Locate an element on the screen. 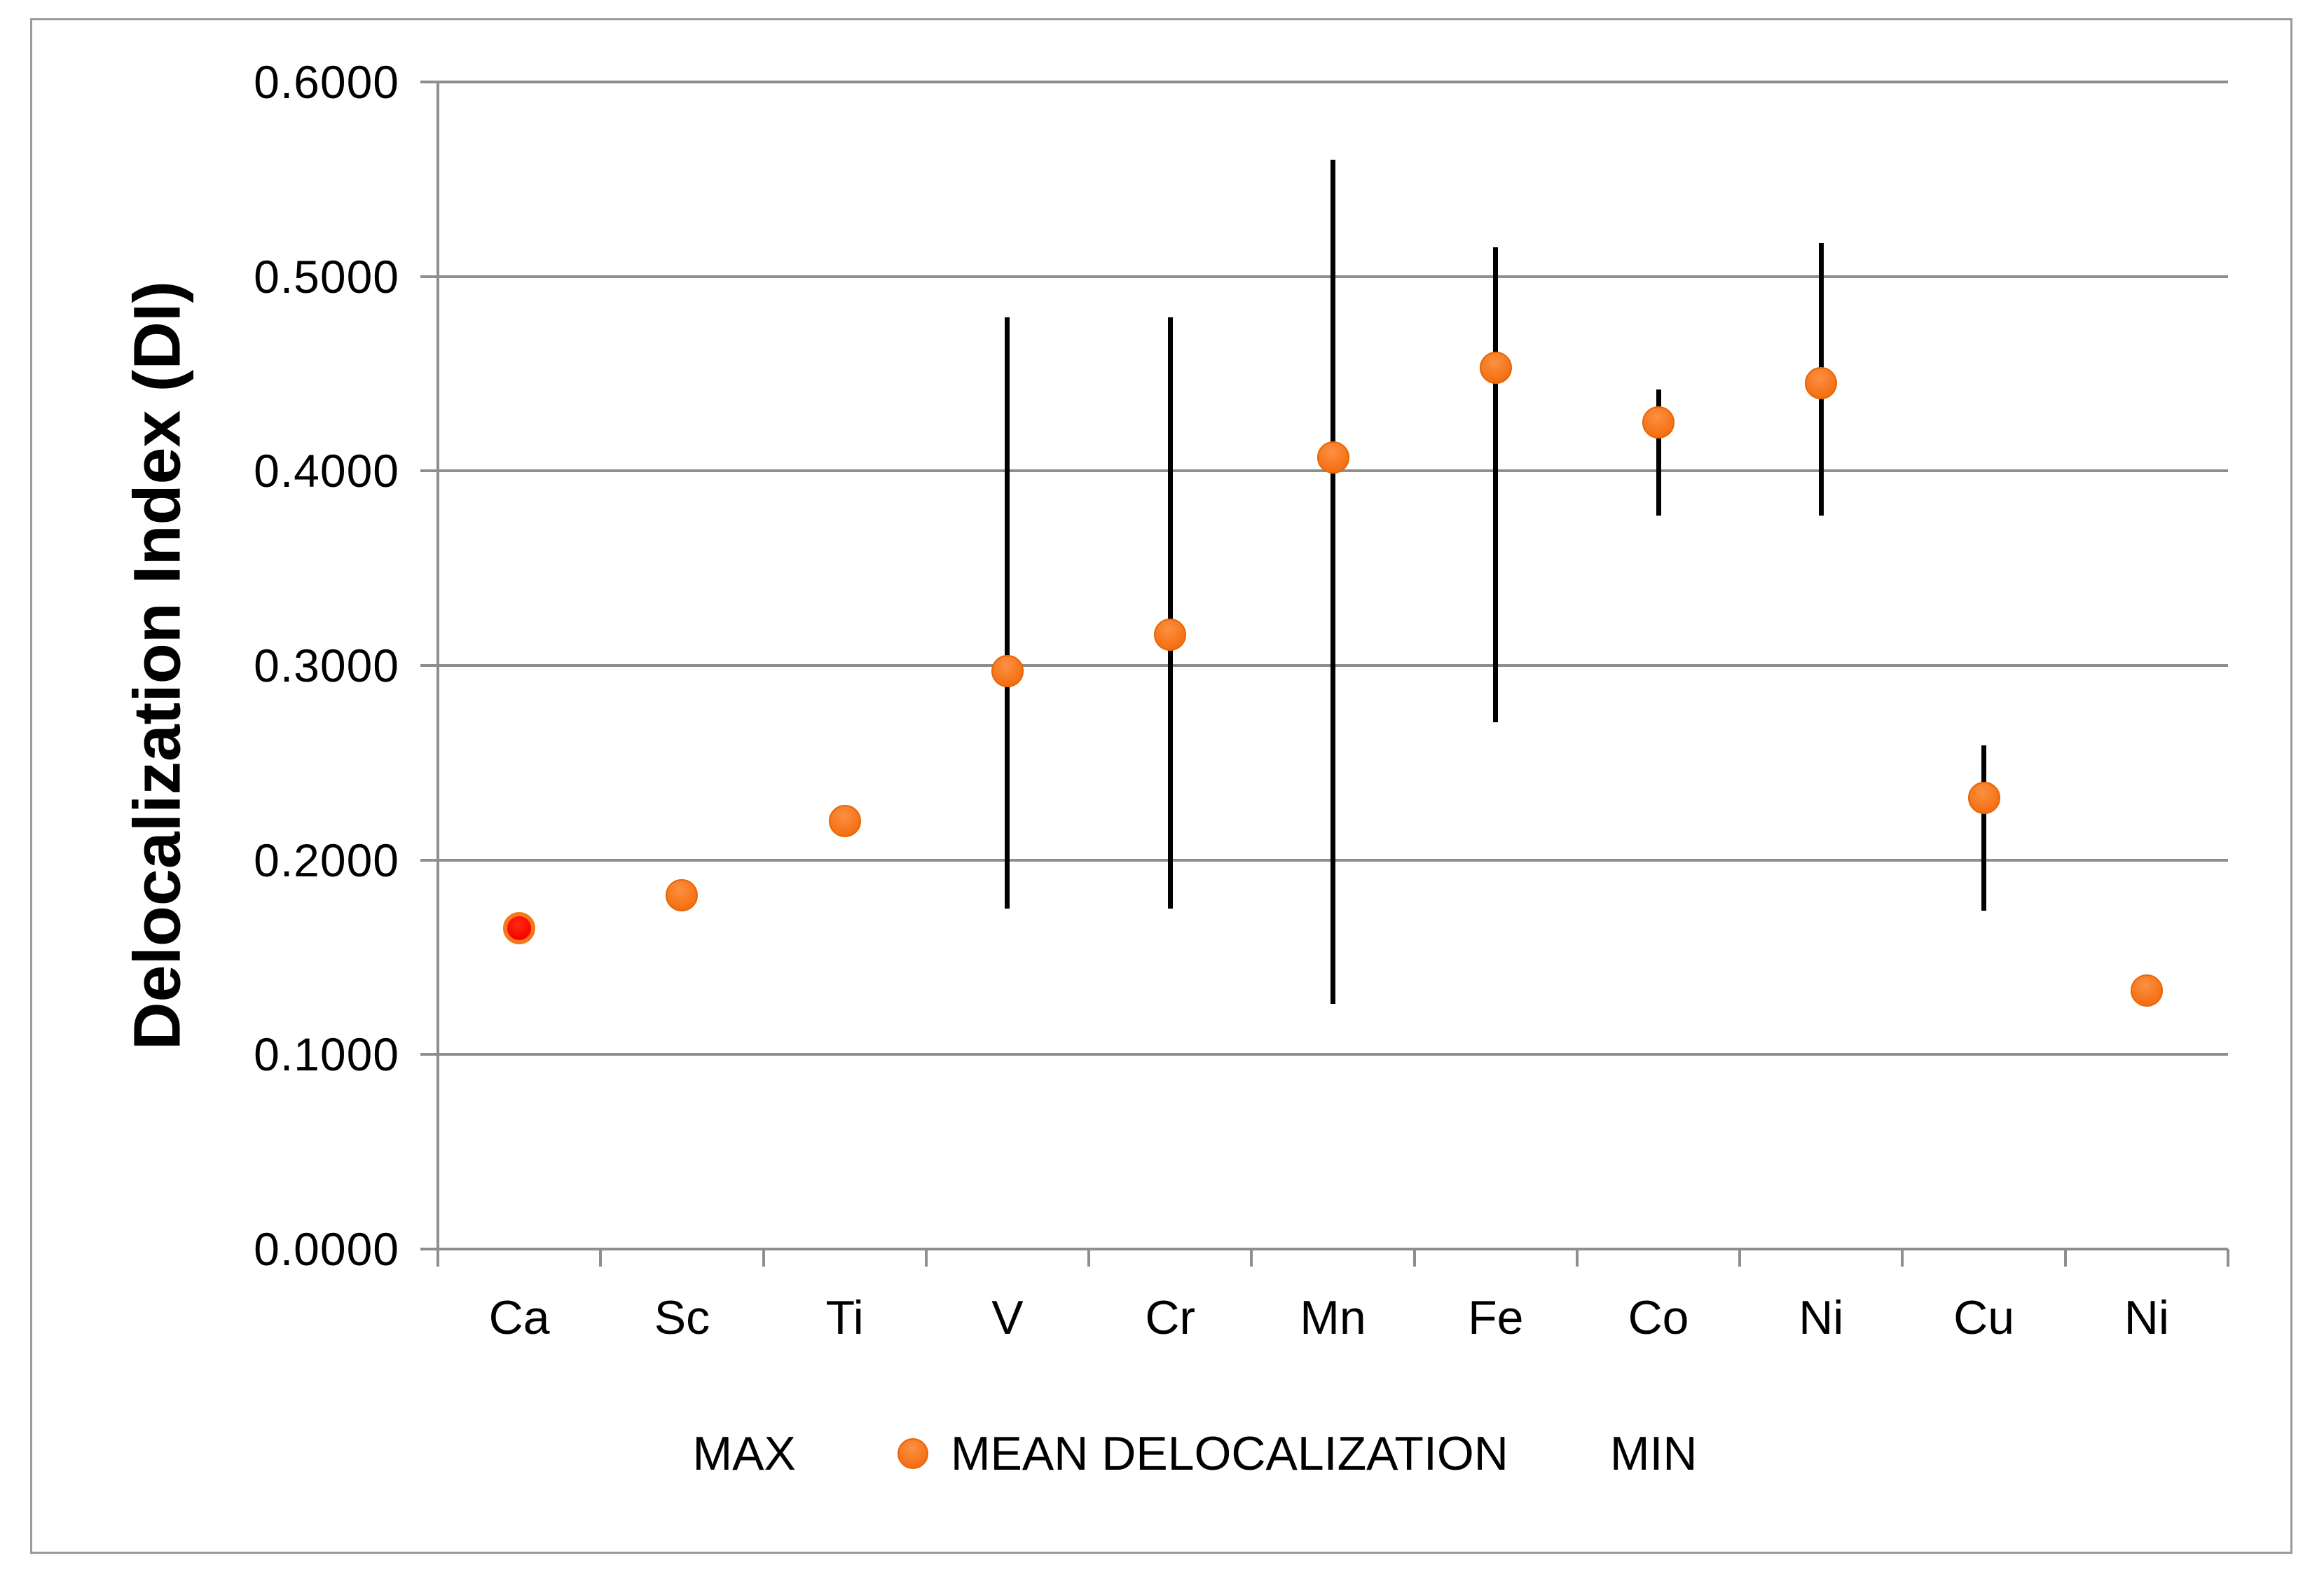 The width and height of the screenshot is (2324, 1572). y-tick-label: 0.6000 is located at coordinates (326, 82).